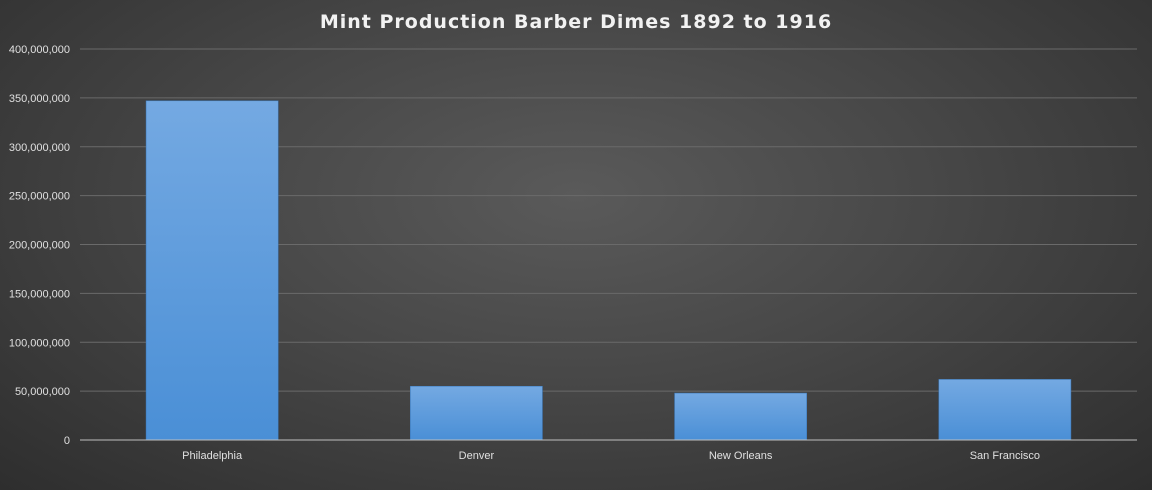 The image size is (1152, 490). Describe the element at coordinates (476, 413) in the screenshot. I see `bar-denver` at that location.